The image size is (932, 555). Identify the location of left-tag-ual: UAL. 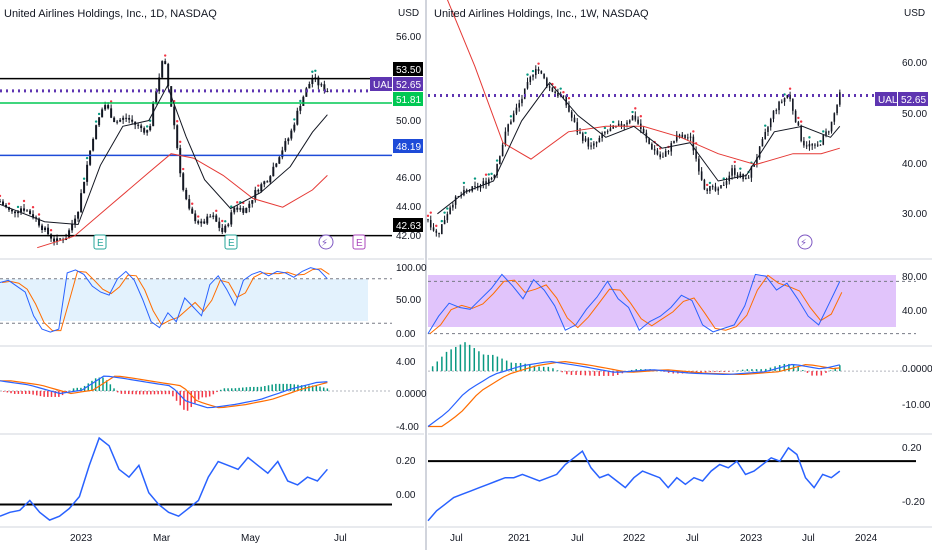
(381, 84).